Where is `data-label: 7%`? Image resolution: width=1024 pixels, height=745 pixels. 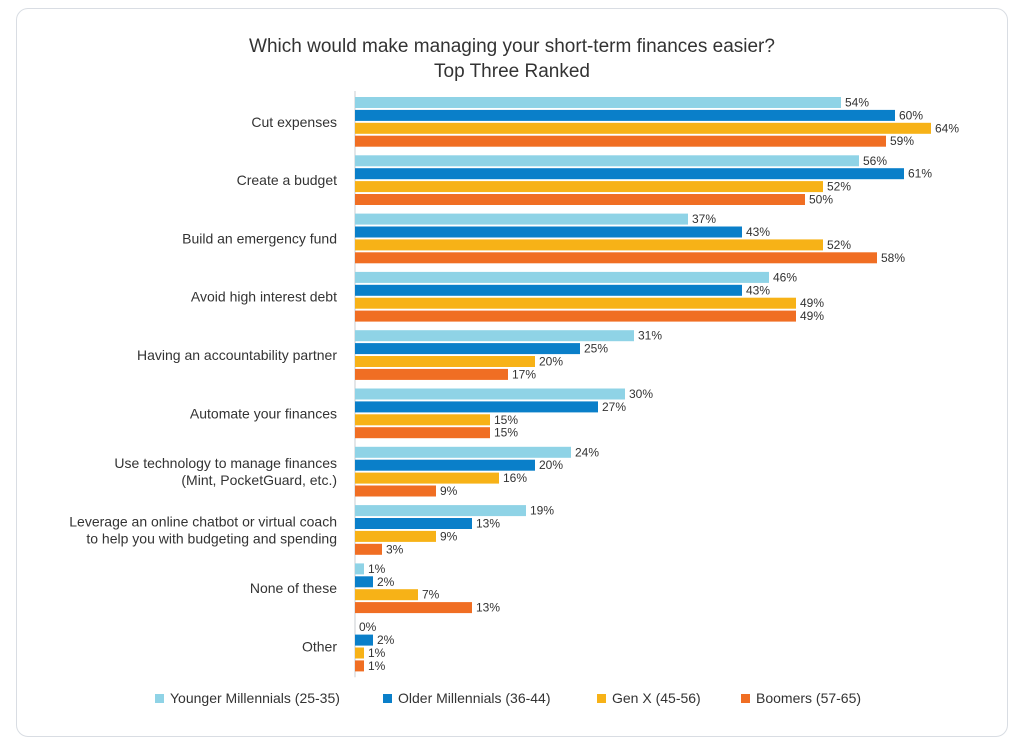 data-label: 7% is located at coordinates (431, 595).